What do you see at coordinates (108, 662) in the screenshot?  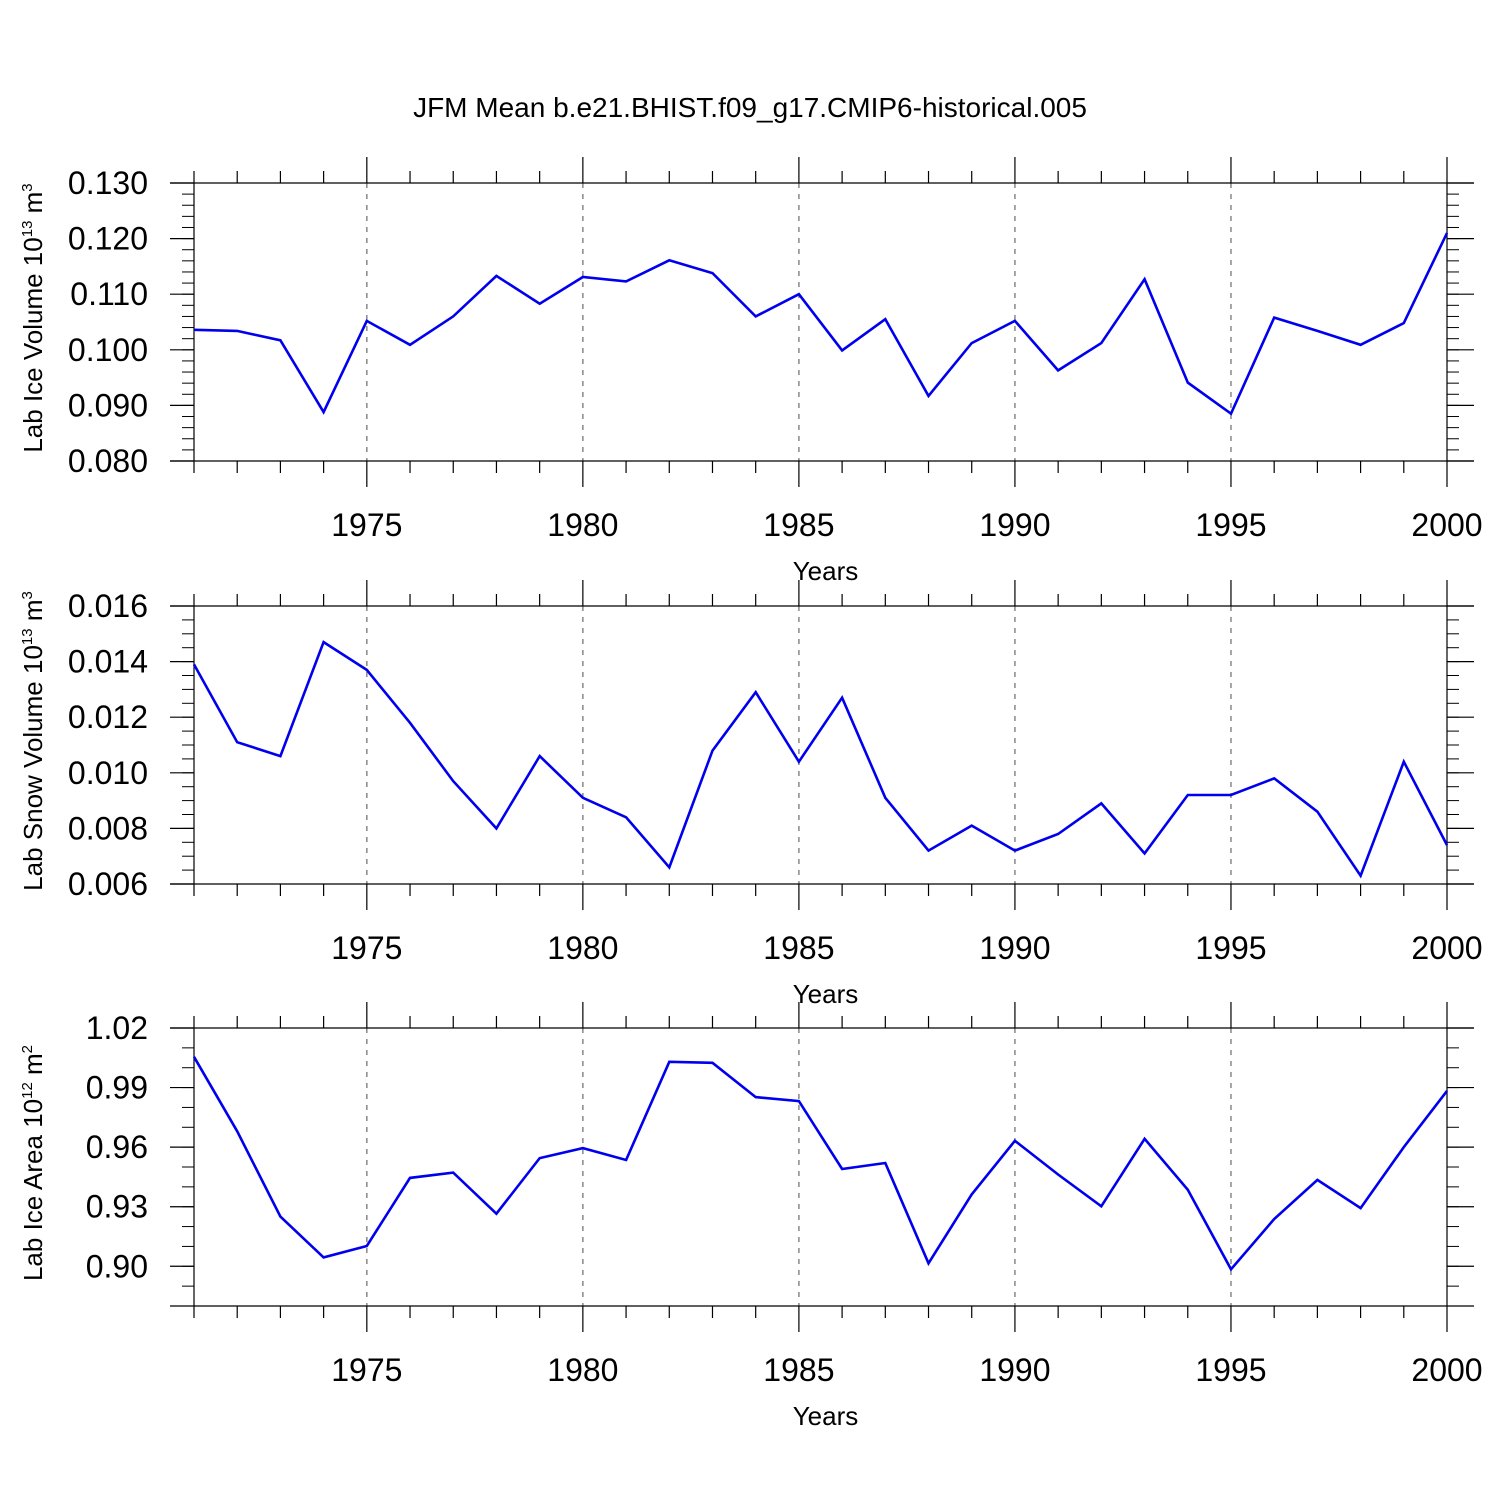 I see `y-tick-label: 0.014` at bounding box center [108, 662].